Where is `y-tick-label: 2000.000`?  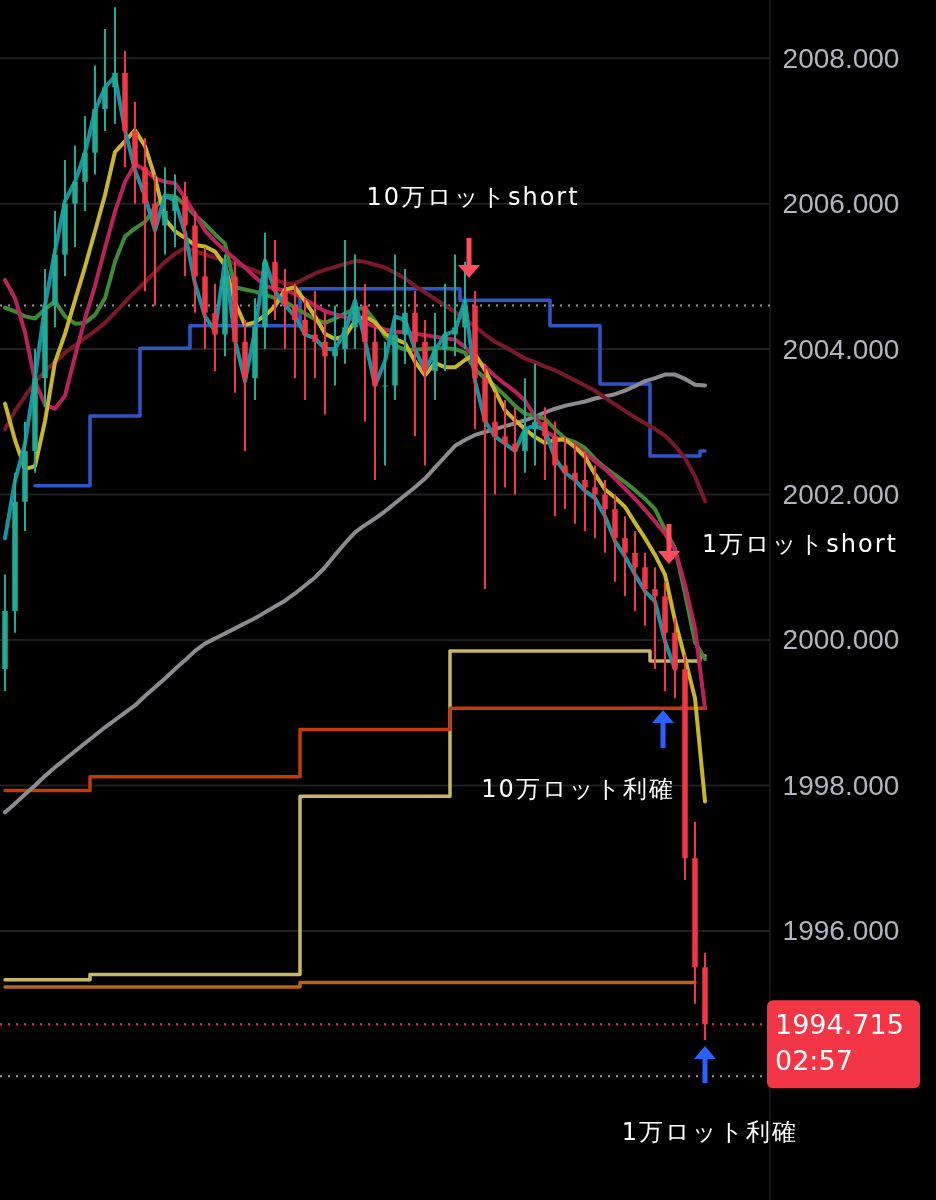
y-tick-label: 2000.000 is located at coordinates (841, 640).